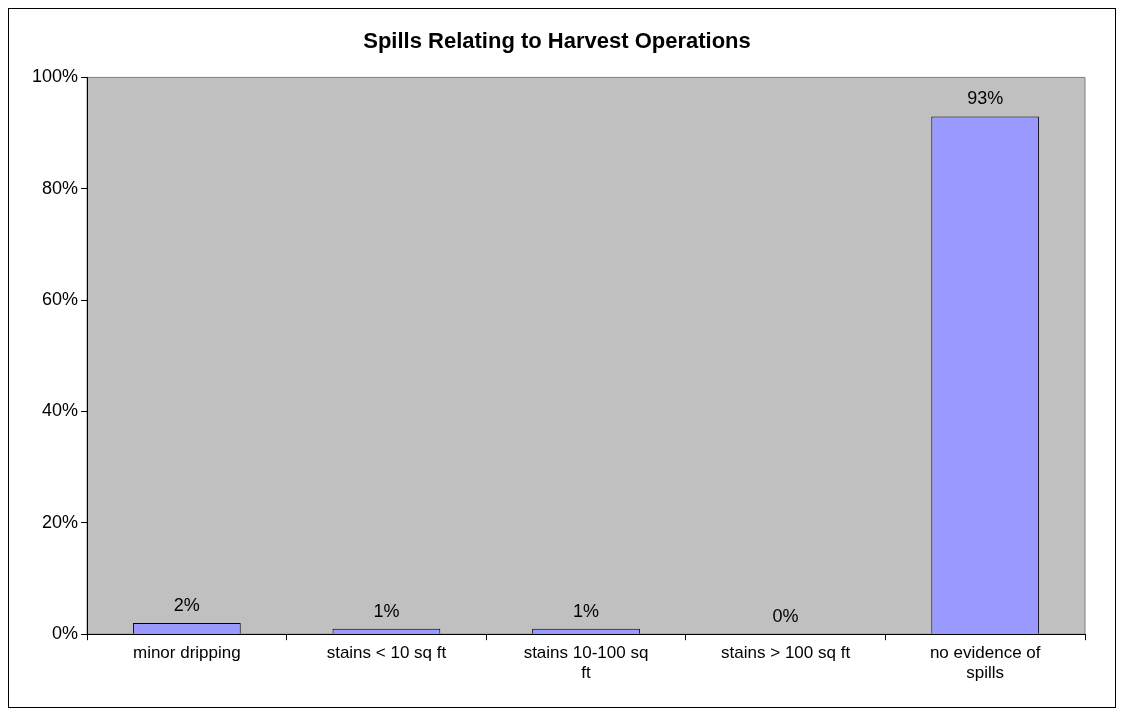  What do you see at coordinates (985, 98) in the screenshot?
I see `data-label: 93%` at bounding box center [985, 98].